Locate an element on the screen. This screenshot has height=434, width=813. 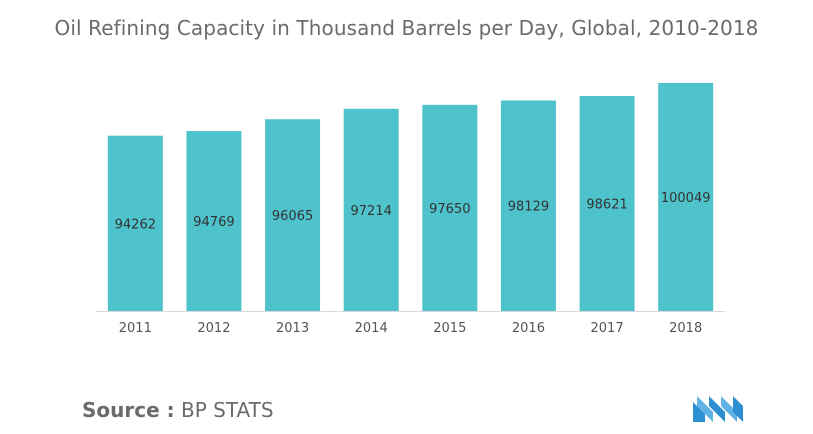
x-tick-2017: 2017 is located at coordinates (607, 328).